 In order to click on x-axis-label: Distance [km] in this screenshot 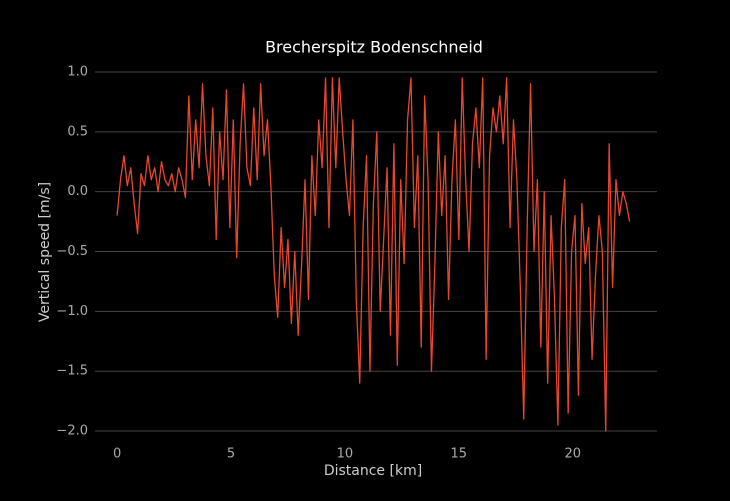, I will do `click(373, 471)`.